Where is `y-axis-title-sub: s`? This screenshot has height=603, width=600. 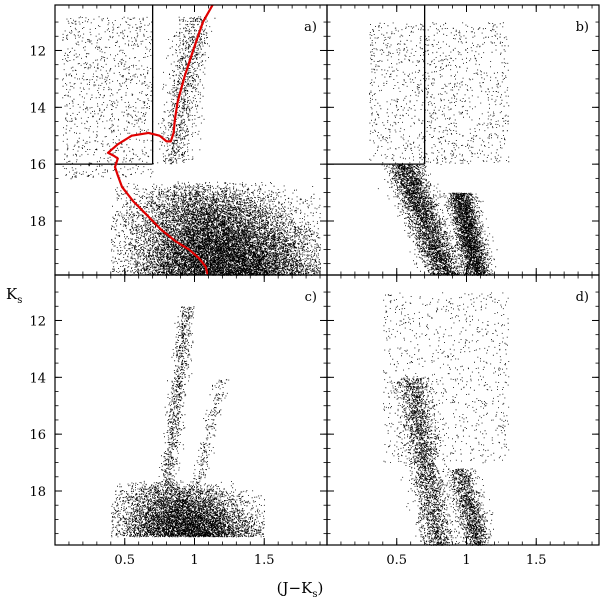
y-axis-title-sub: s is located at coordinates (19, 300).